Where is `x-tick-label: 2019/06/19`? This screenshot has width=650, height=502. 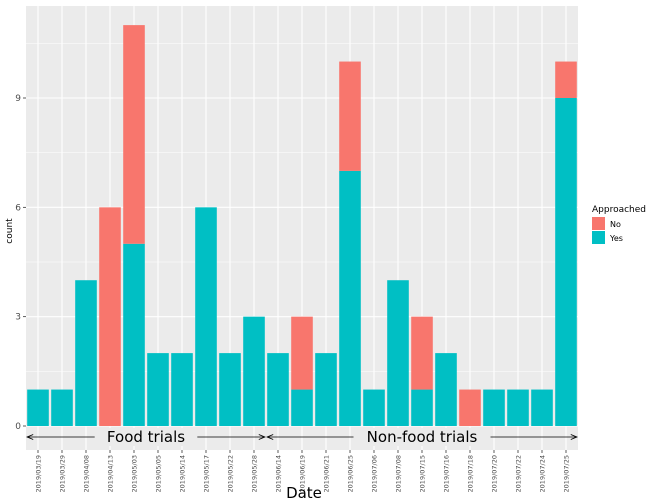
x-tick-label: 2019/06/19 is located at coordinates (303, 473).